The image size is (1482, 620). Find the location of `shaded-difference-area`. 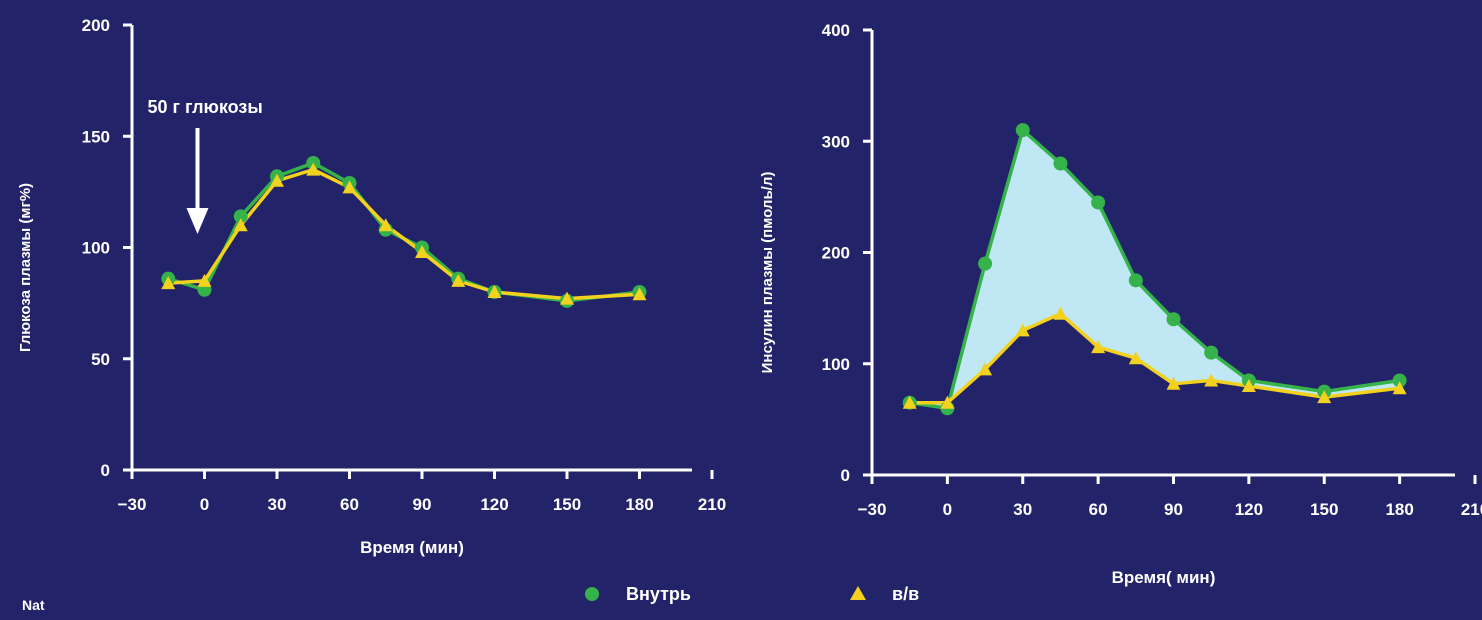

shaded-difference-area is located at coordinates (1154, 269).